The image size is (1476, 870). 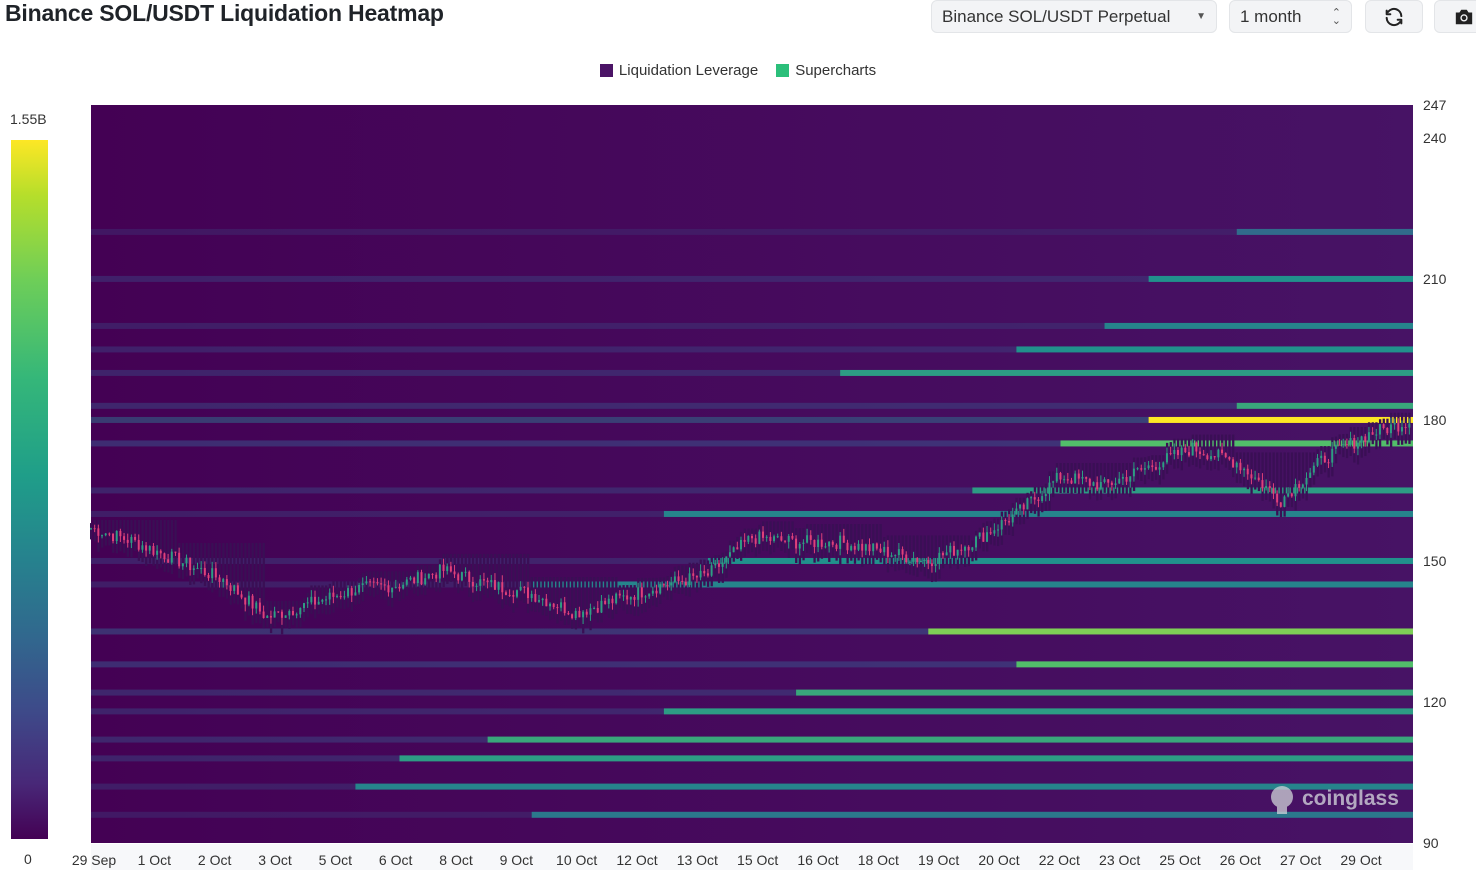 What do you see at coordinates (1455, 16) in the screenshot?
I see `screenshot-button` at bounding box center [1455, 16].